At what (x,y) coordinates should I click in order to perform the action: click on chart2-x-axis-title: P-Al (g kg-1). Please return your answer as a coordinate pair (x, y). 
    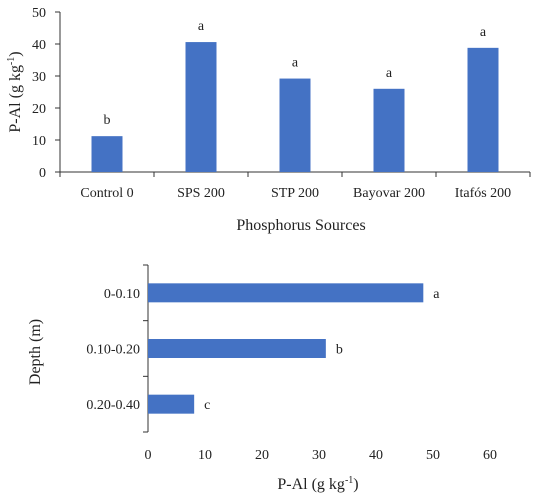
    Looking at the image, I should click on (317, 484).